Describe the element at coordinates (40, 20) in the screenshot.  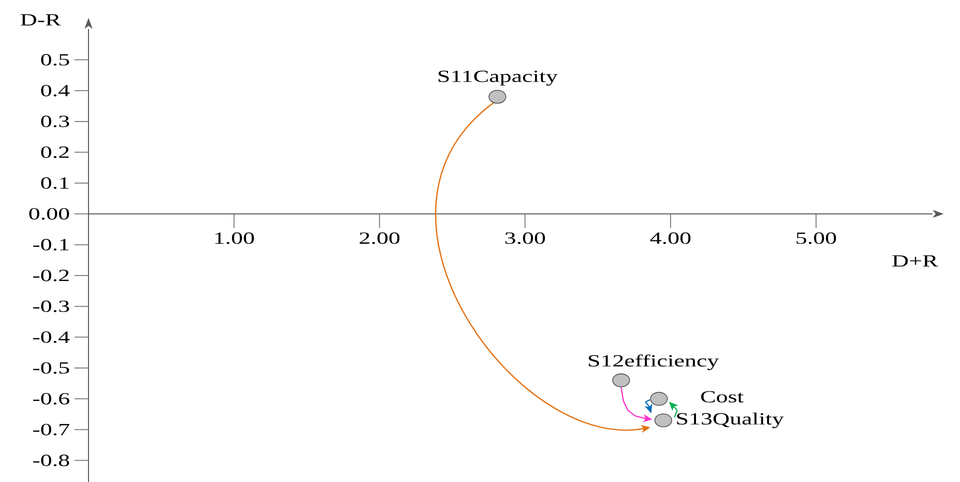
I see `y-axis-title: D-R` at that location.